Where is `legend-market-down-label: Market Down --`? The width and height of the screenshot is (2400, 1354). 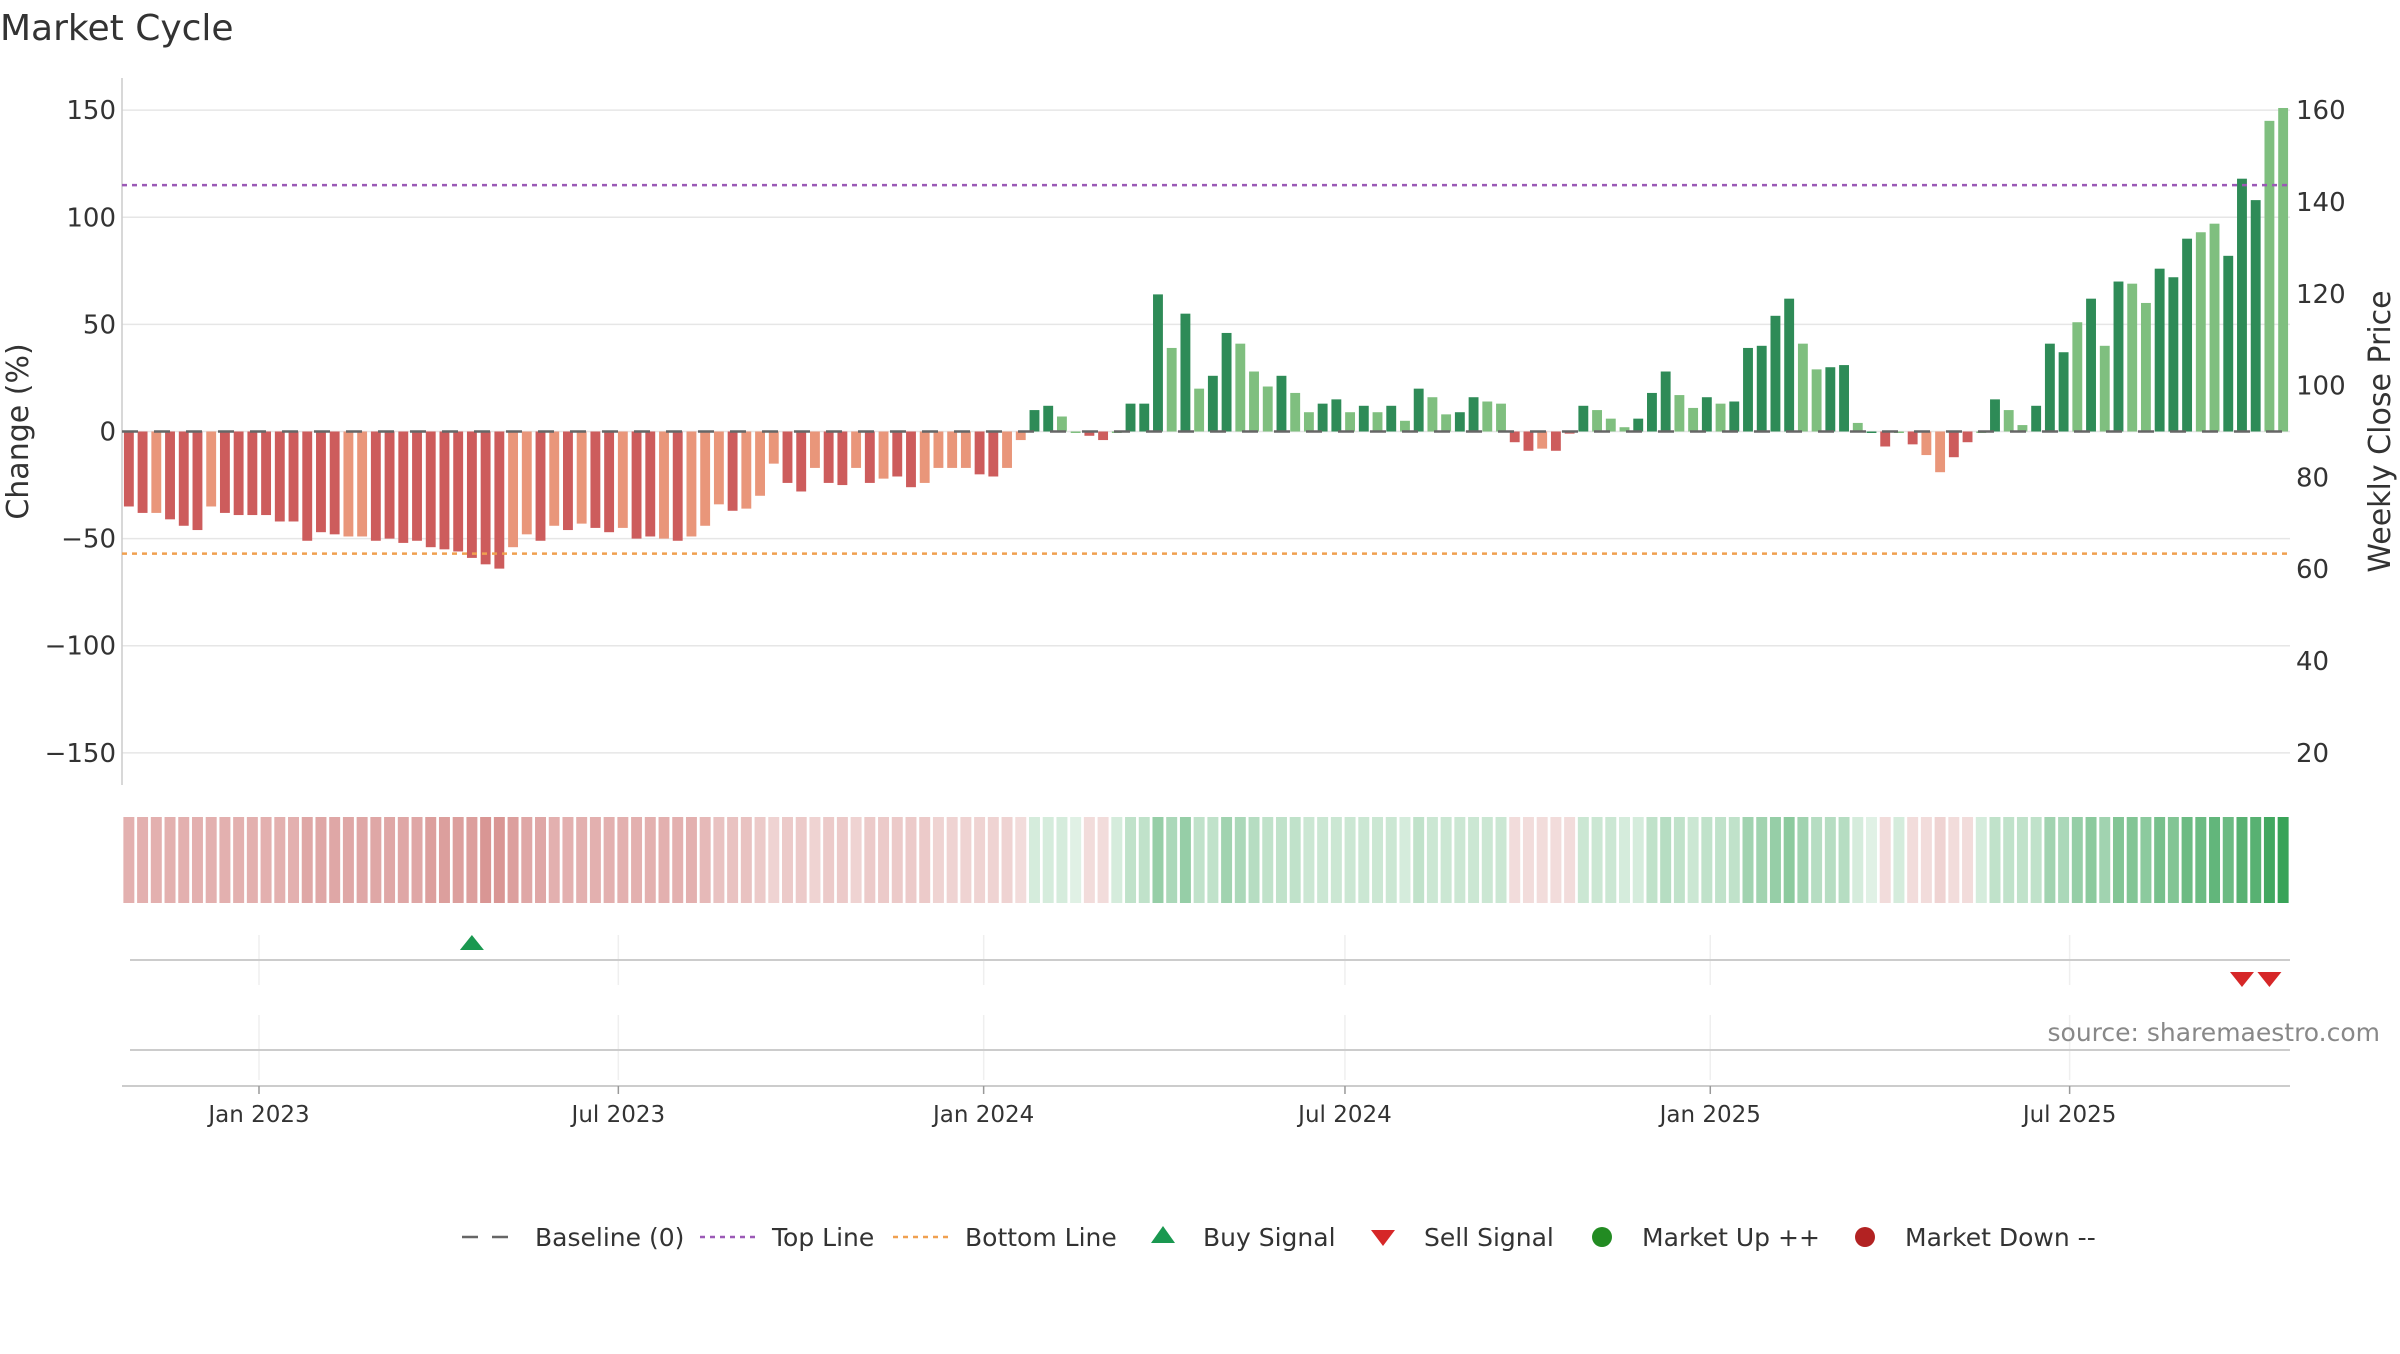
legend-market-down-label: Market Down -- is located at coordinates (2000, 1237).